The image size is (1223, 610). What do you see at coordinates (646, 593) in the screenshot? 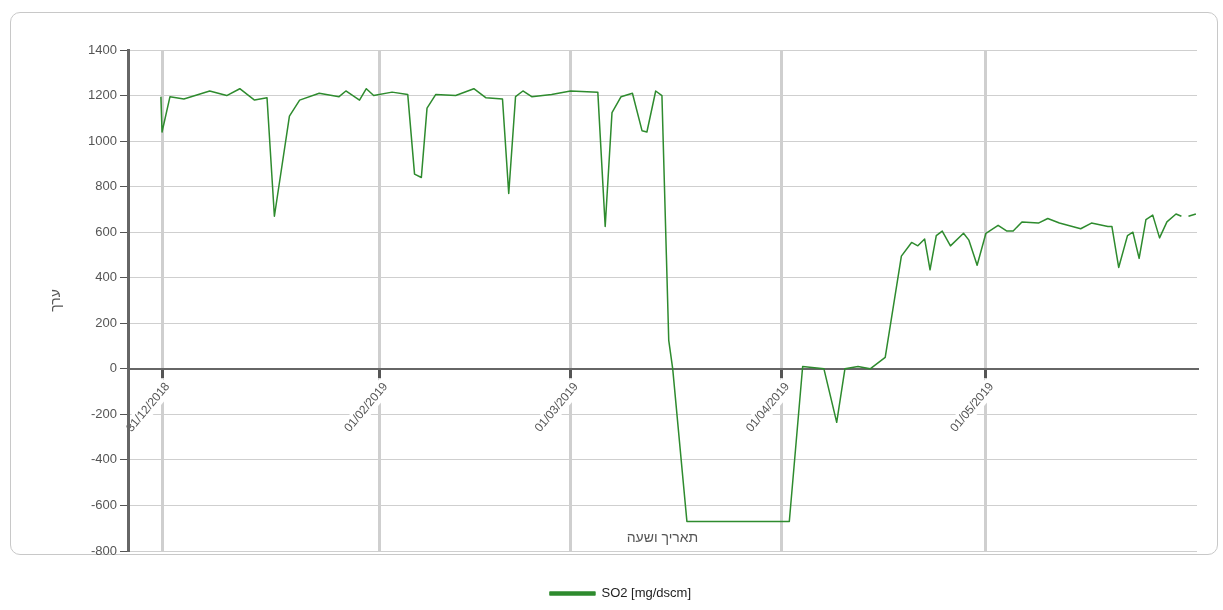
I see `legend-label: SO2 [mg/dscm]` at bounding box center [646, 593].